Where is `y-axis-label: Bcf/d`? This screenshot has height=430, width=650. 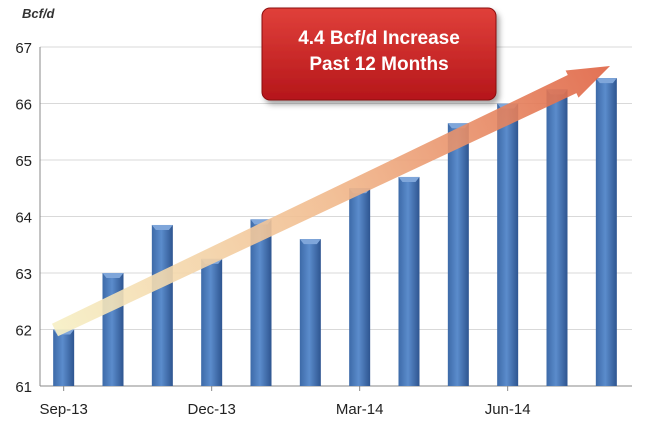 y-axis-label: Bcf/d is located at coordinates (39, 13).